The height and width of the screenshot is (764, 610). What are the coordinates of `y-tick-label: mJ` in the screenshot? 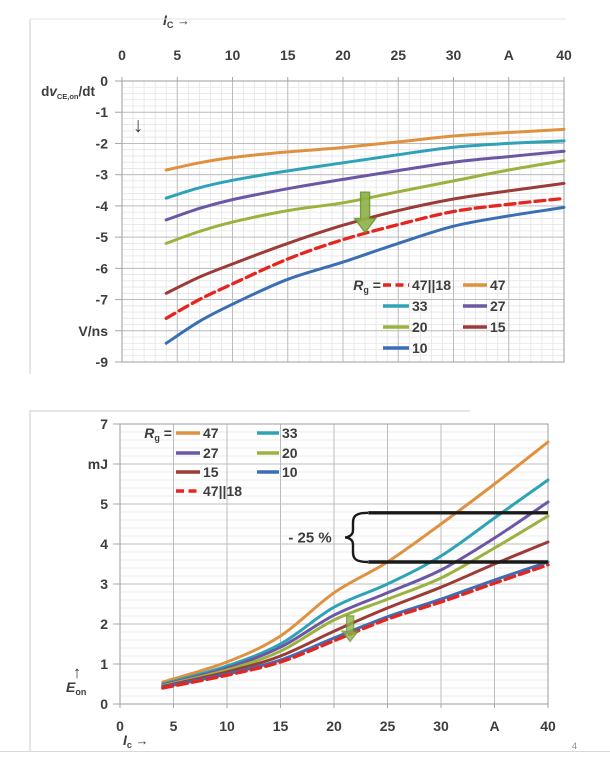 It's located at (98, 464).